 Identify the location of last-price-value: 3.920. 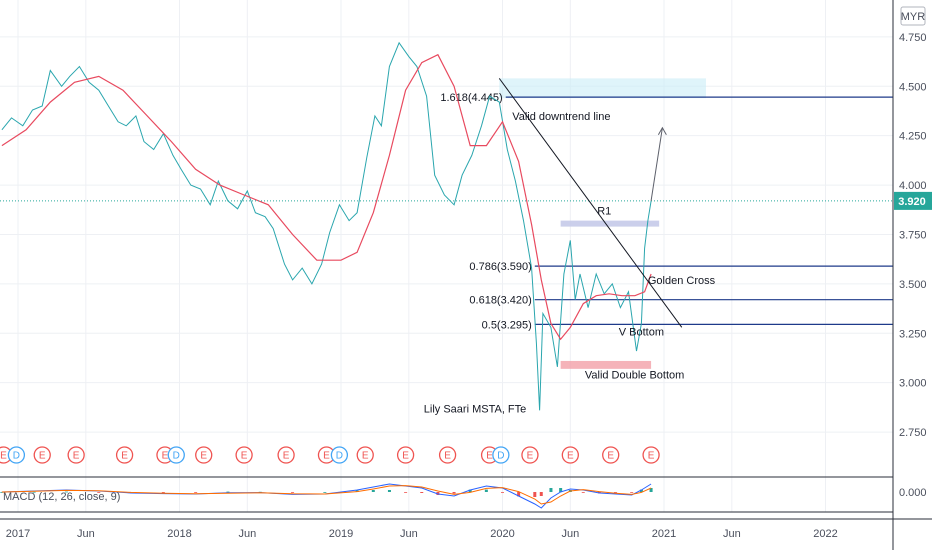
(912, 202).